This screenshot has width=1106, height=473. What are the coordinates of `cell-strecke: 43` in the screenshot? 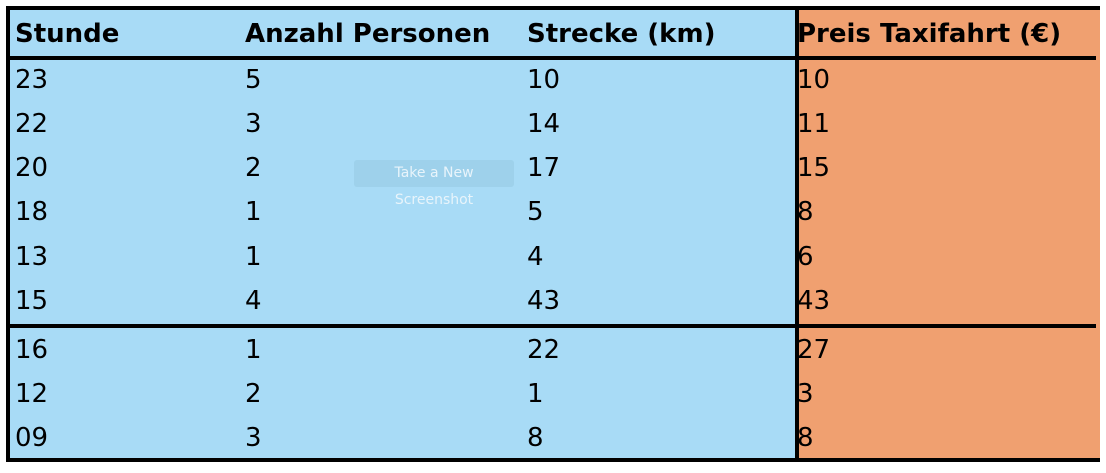 It's located at (544, 301).